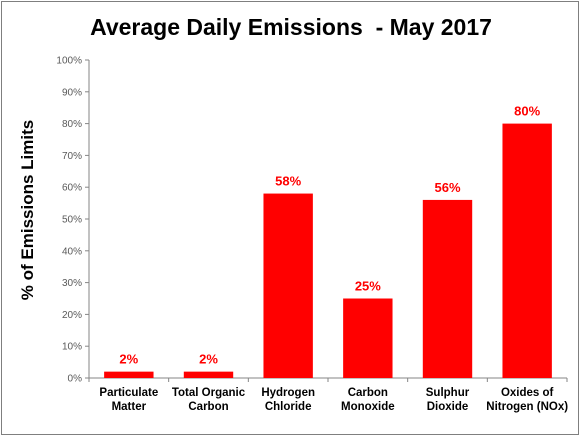  Describe the element at coordinates (368, 286) in the screenshot. I see `data-label: 25%` at that location.